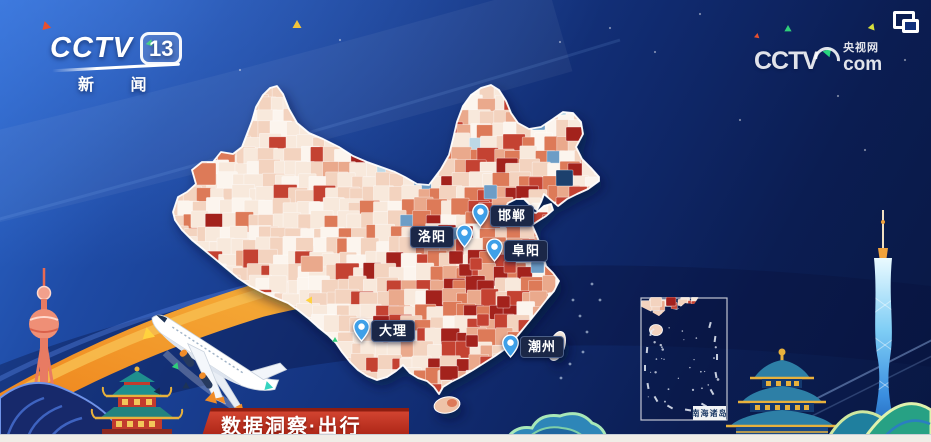 This screenshot has height=442, width=931. What do you see at coordinates (120, 85) in the screenshot?
I see `channel-name: 新 闻` at bounding box center [120, 85].